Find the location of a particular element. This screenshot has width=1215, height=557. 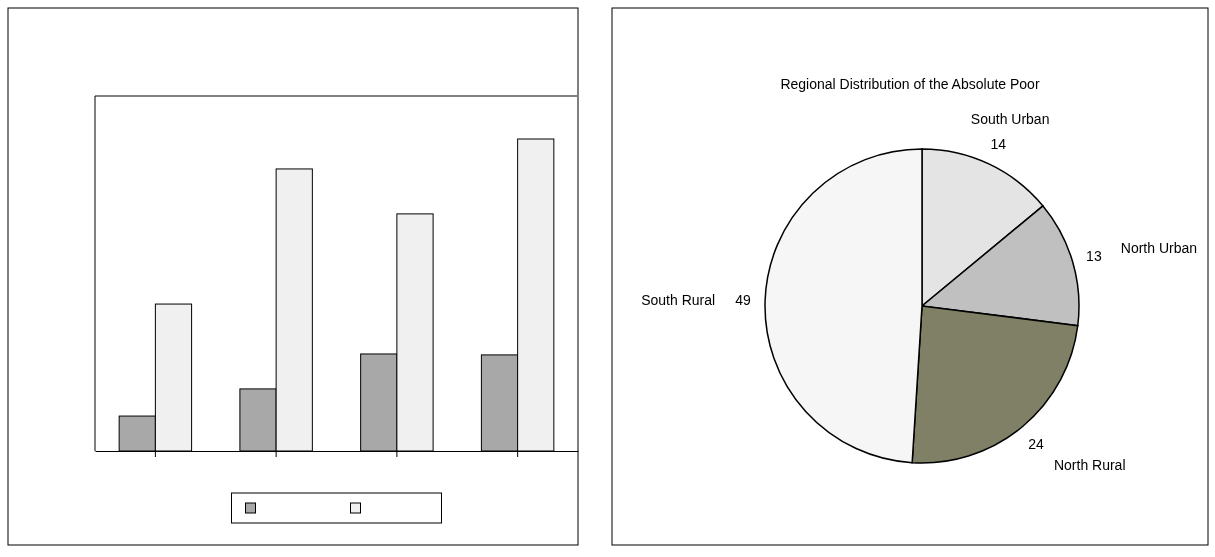

data-label: 24 is located at coordinates (1036, 443).